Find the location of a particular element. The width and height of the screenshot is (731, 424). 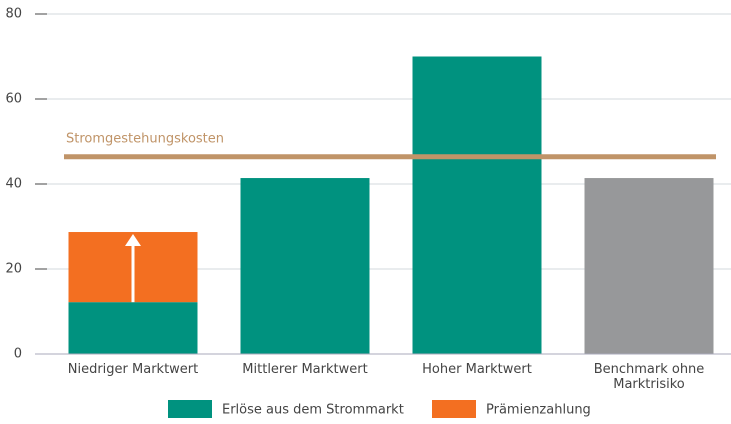

x-tick-label: Benchmark ohne Marktrisiko is located at coordinates (649, 377).